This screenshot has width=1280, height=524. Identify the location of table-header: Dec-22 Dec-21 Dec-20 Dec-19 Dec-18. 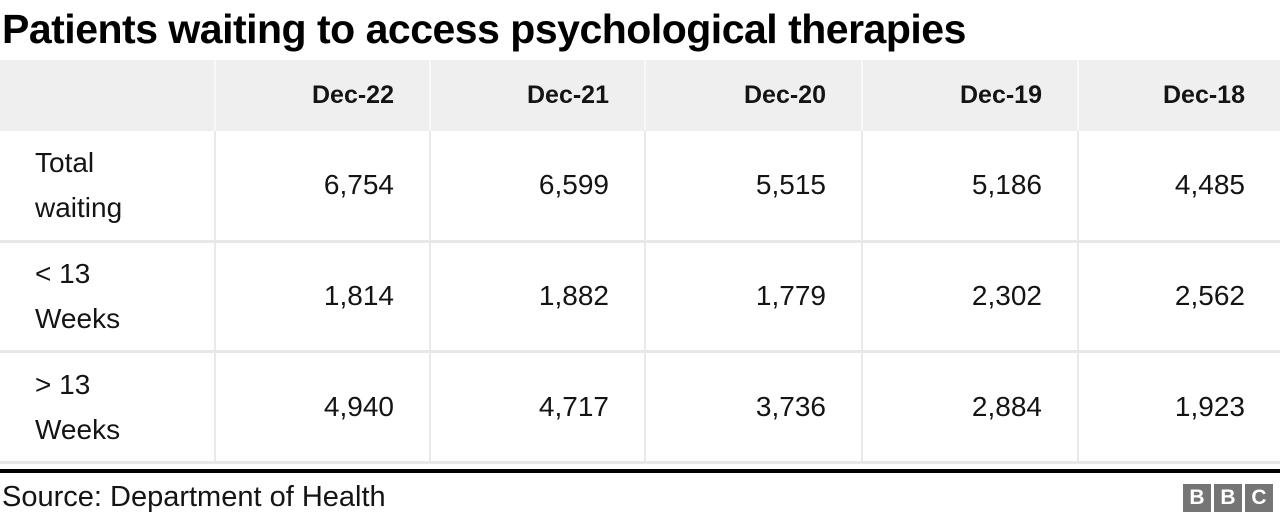
(640, 95).